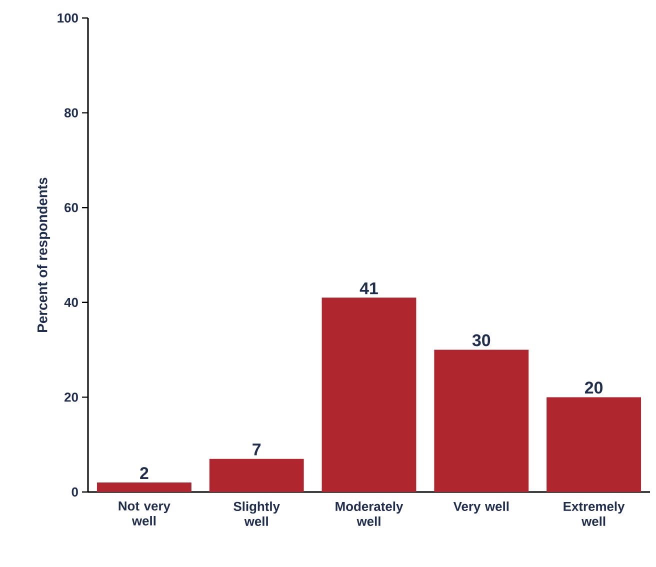 This screenshot has width=656, height=567. Describe the element at coordinates (593, 388) in the screenshot. I see `data-label: 20` at that location.